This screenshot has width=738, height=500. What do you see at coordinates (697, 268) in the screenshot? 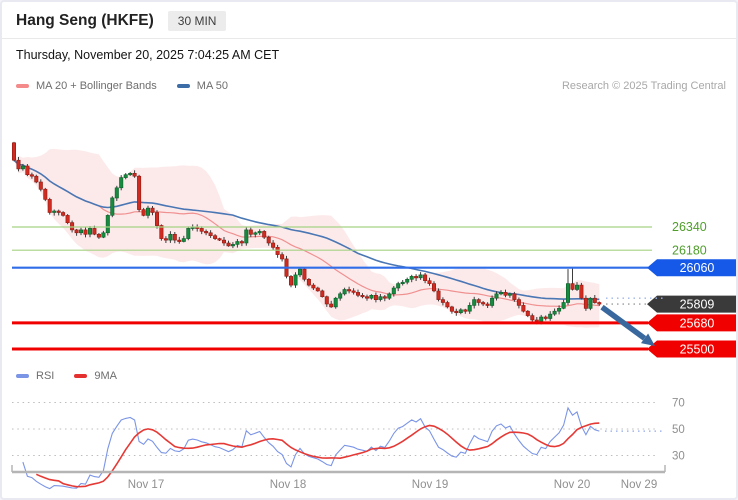
I see `price-tag-label-26060: 26060` at bounding box center [697, 268].